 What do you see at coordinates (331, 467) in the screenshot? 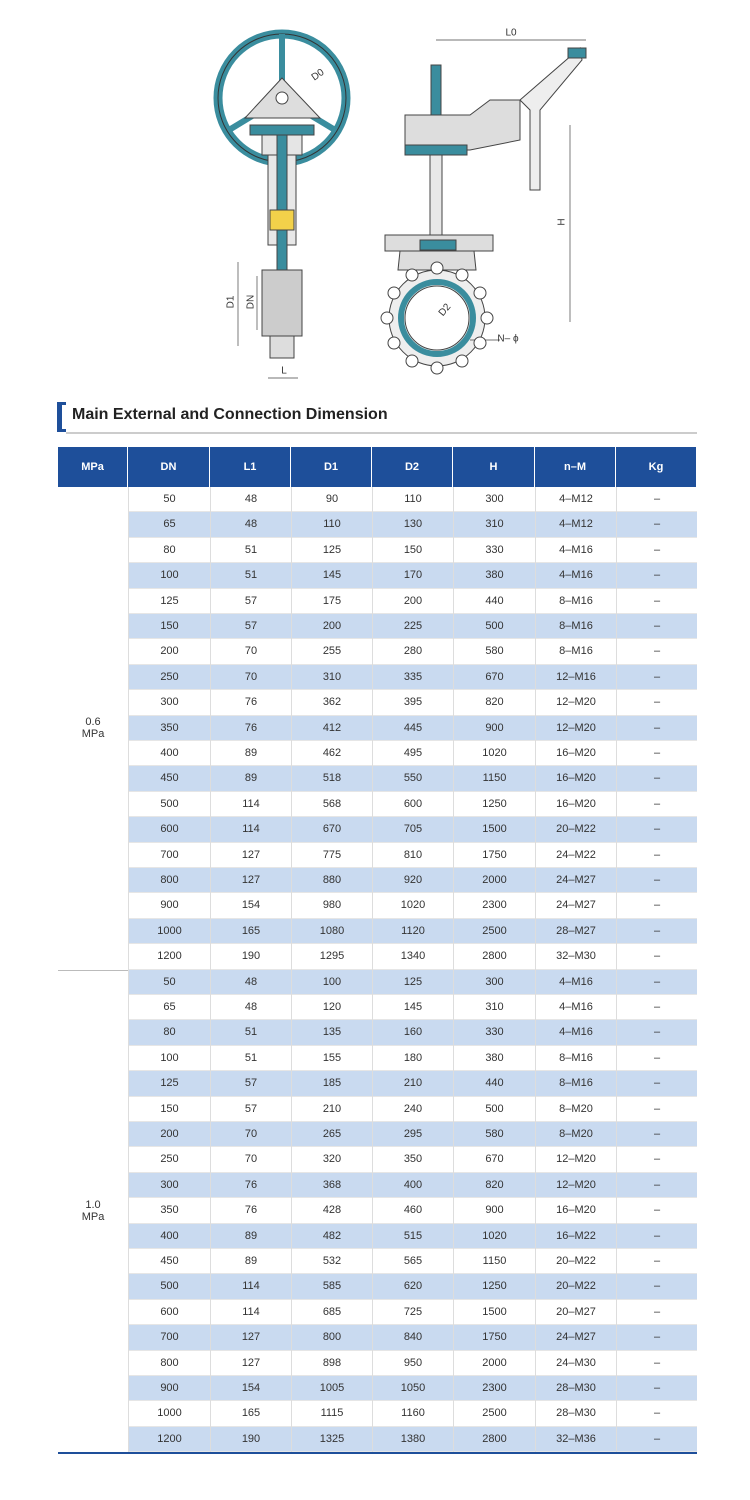
I see `header-cell: D1` at bounding box center [331, 467].